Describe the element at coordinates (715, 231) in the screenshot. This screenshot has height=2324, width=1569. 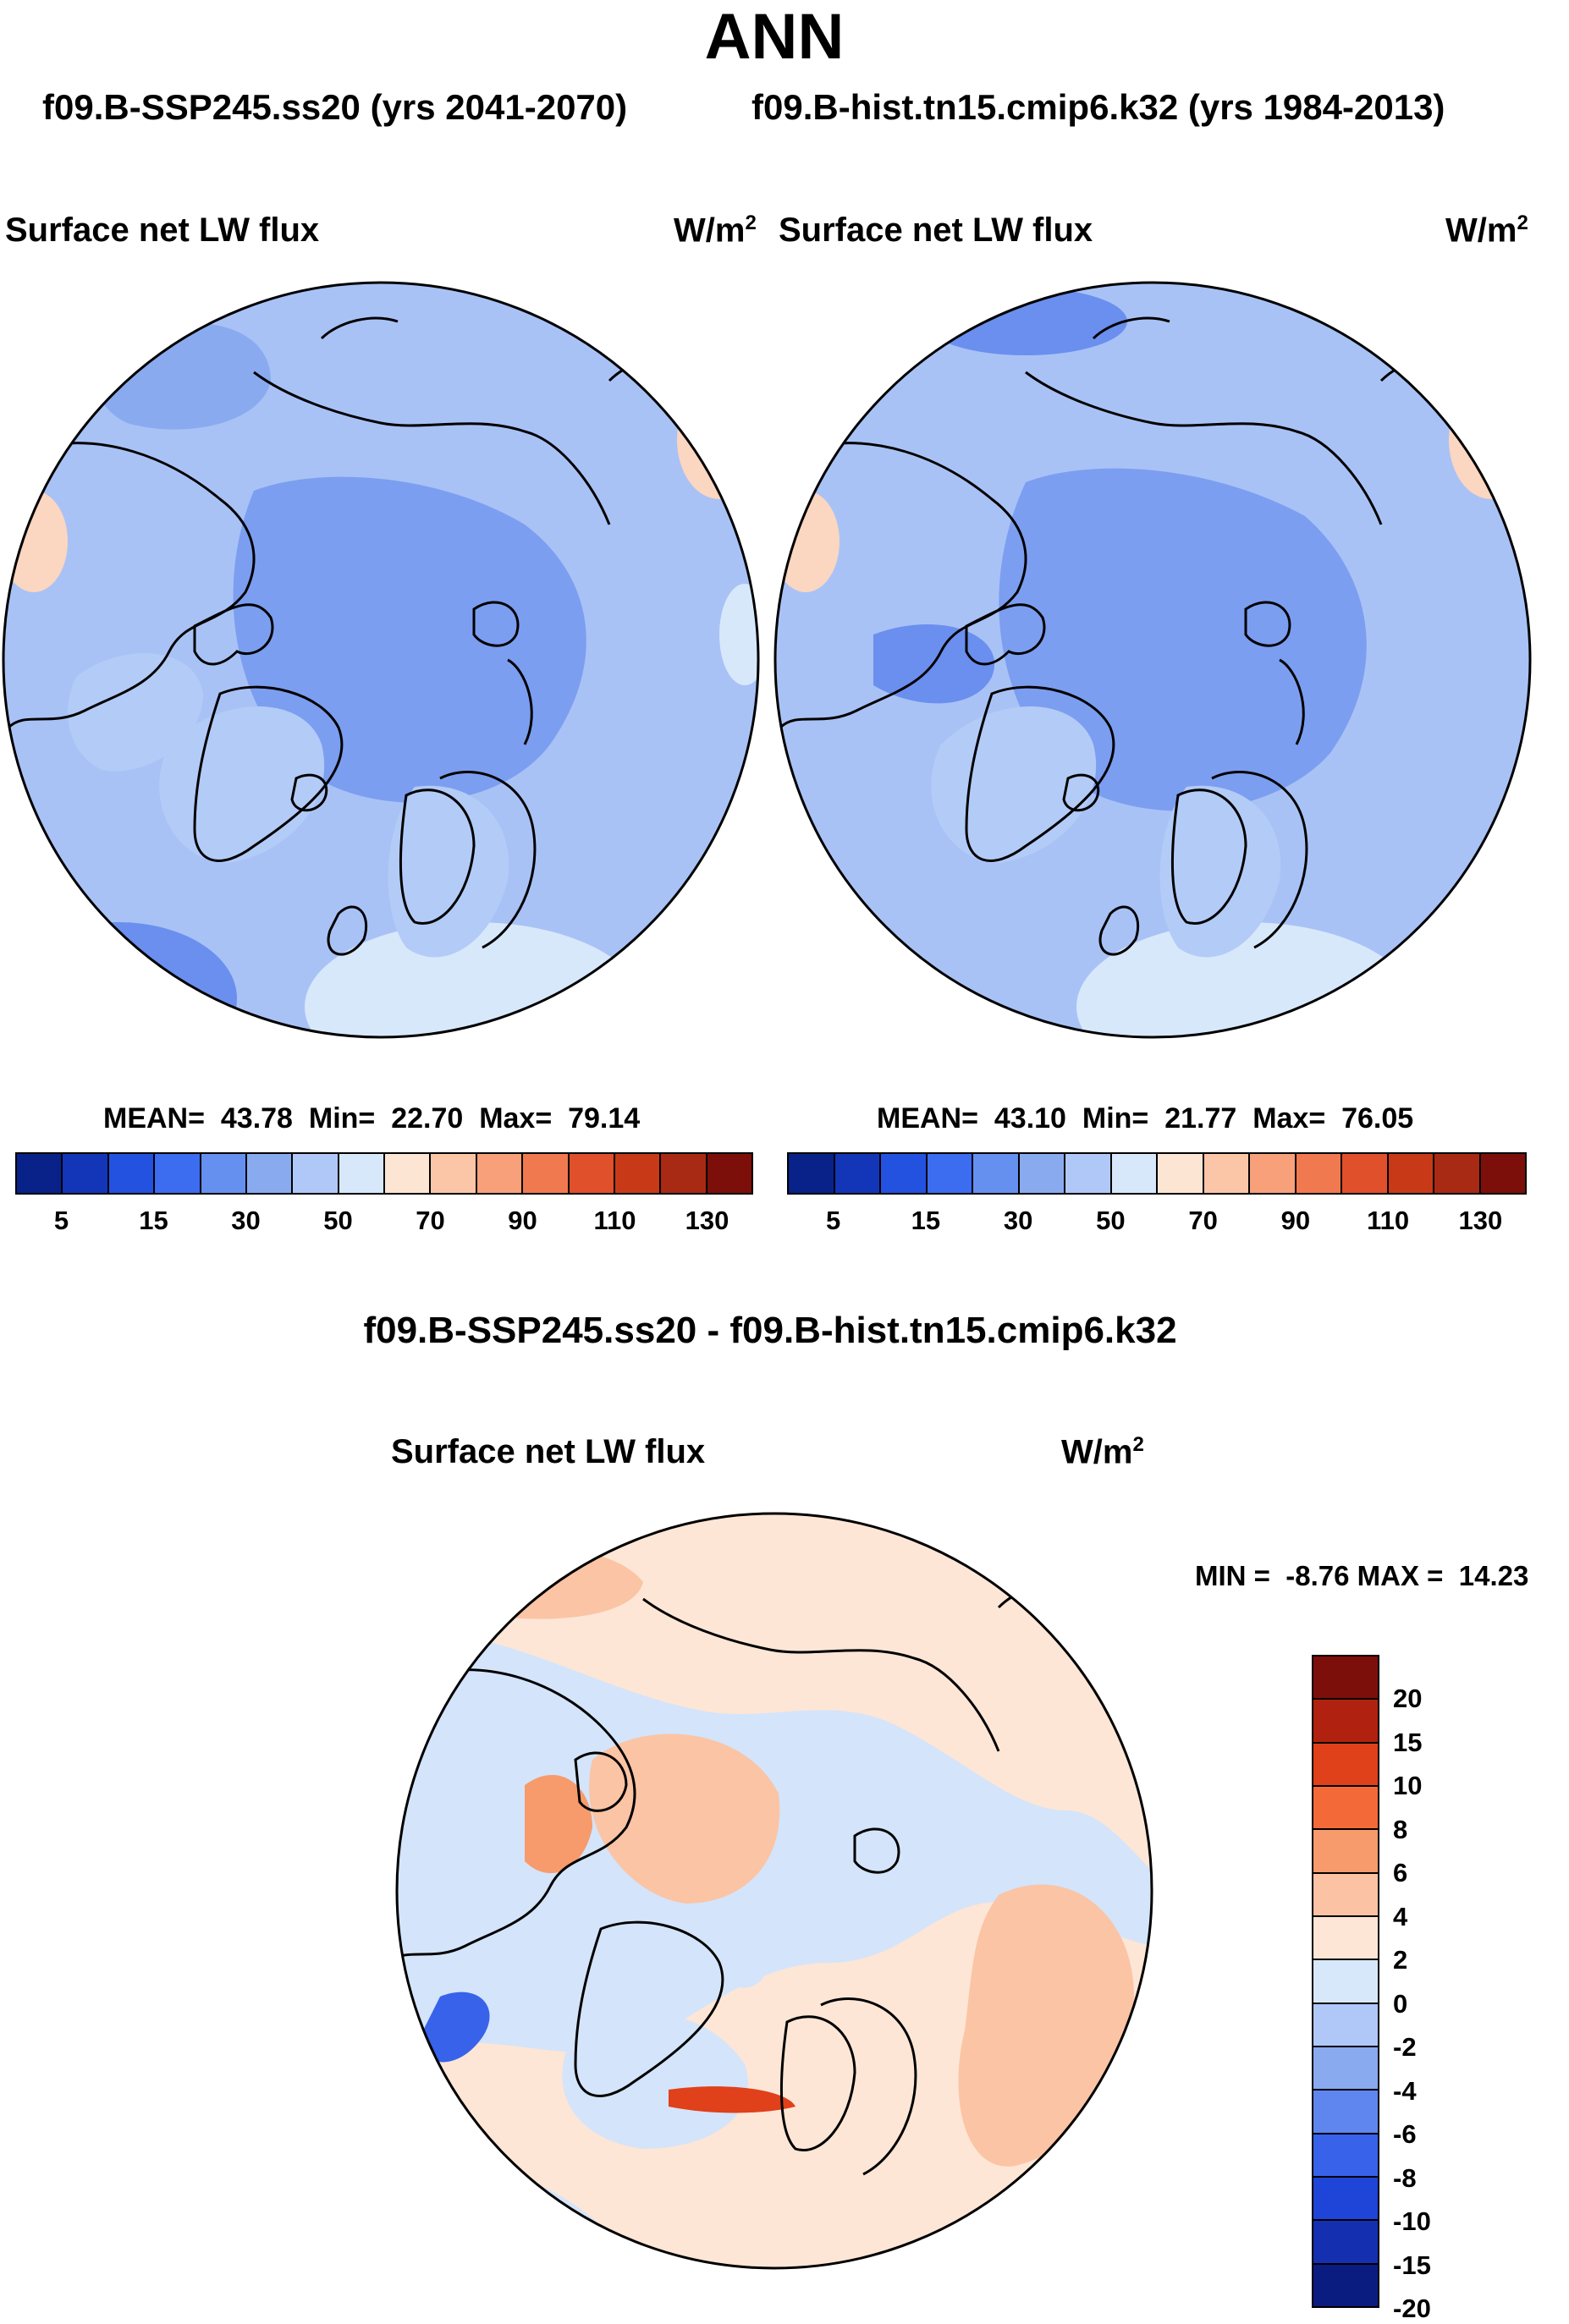
I see `left-panel-units: W/m2` at that location.